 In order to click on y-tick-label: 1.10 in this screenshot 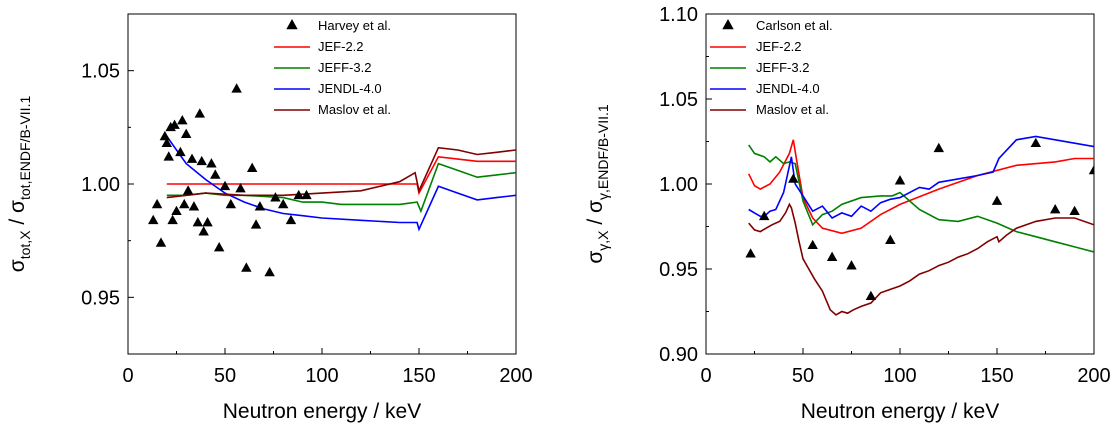, I will do `click(678, 15)`.